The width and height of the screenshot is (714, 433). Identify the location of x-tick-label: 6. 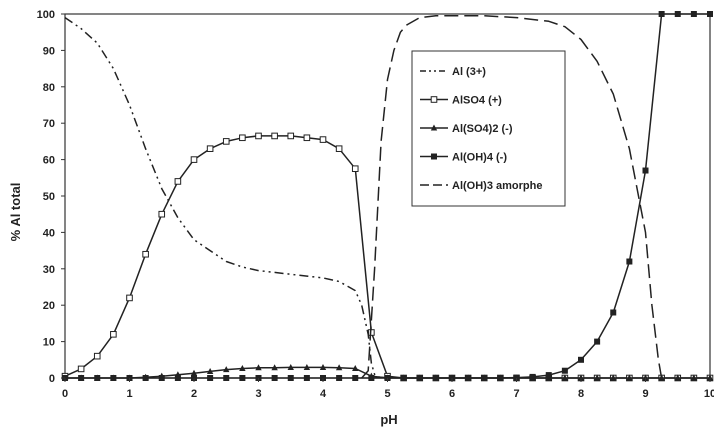
(452, 394).